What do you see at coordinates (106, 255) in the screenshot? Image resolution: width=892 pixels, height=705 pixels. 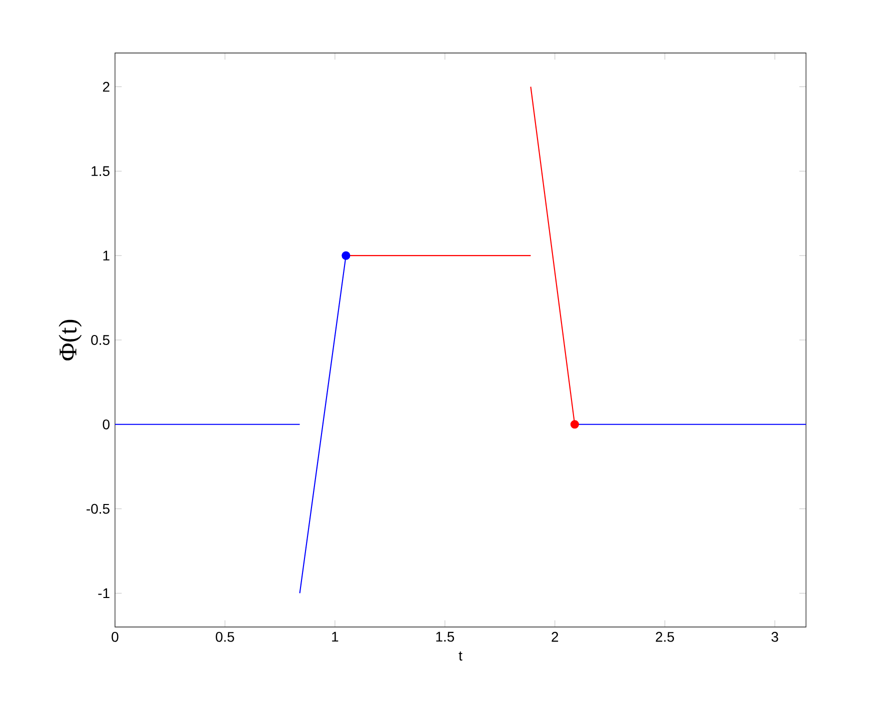 I see `y-tick-label: 1` at bounding box center [106, 255].